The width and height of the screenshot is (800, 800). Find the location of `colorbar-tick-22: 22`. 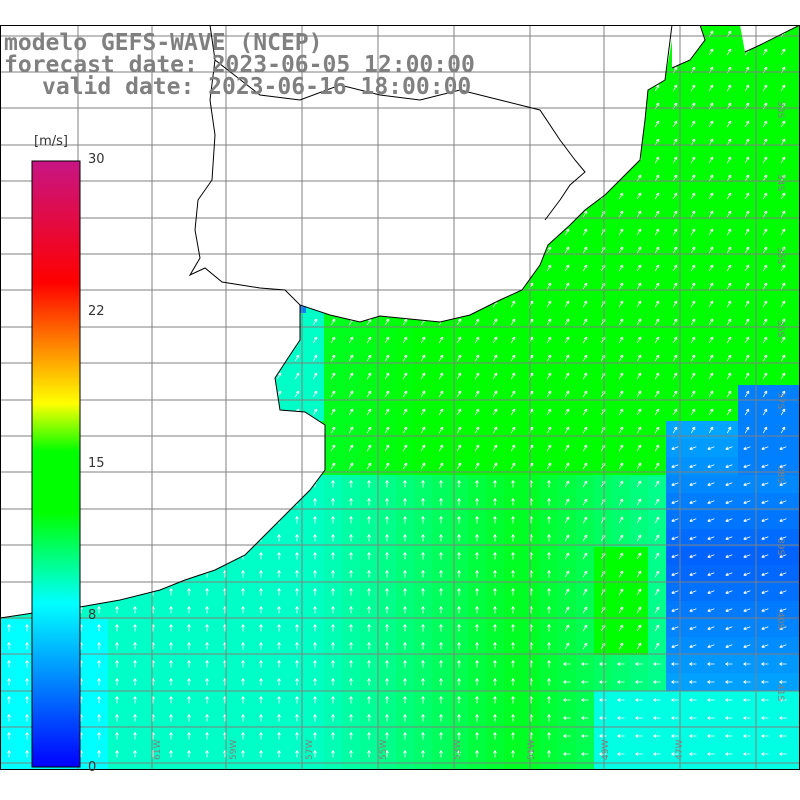

colorbar-tick-22: 22 is located at coordinates (96, 311).